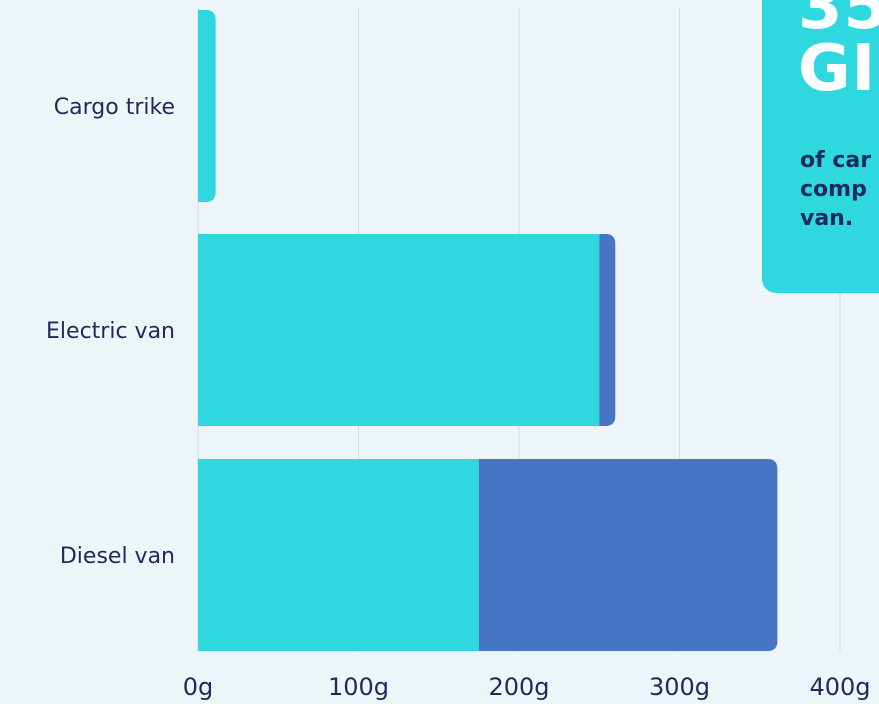 Image resolution: width=879 pixels, height=704 pixels. I want to click on x-tick-label: 300g, so click(679, 687).